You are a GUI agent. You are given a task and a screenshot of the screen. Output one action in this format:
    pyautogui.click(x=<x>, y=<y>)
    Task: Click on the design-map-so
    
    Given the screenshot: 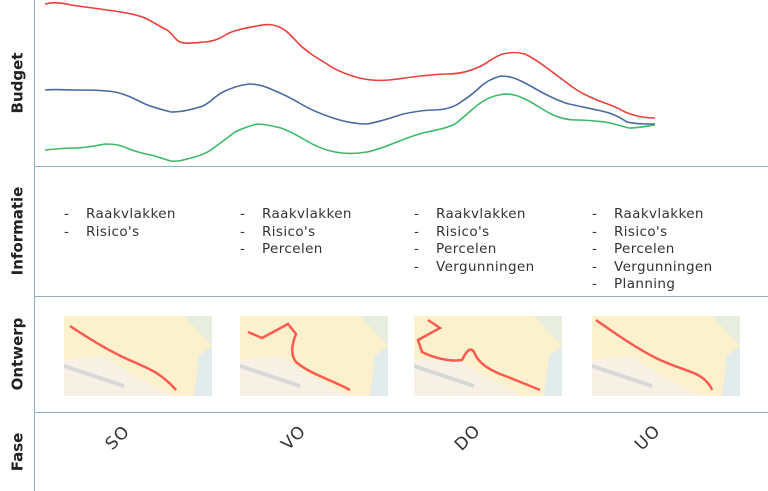 What is the action you would take?
    pyautogui.click(x=138, y=356)
    